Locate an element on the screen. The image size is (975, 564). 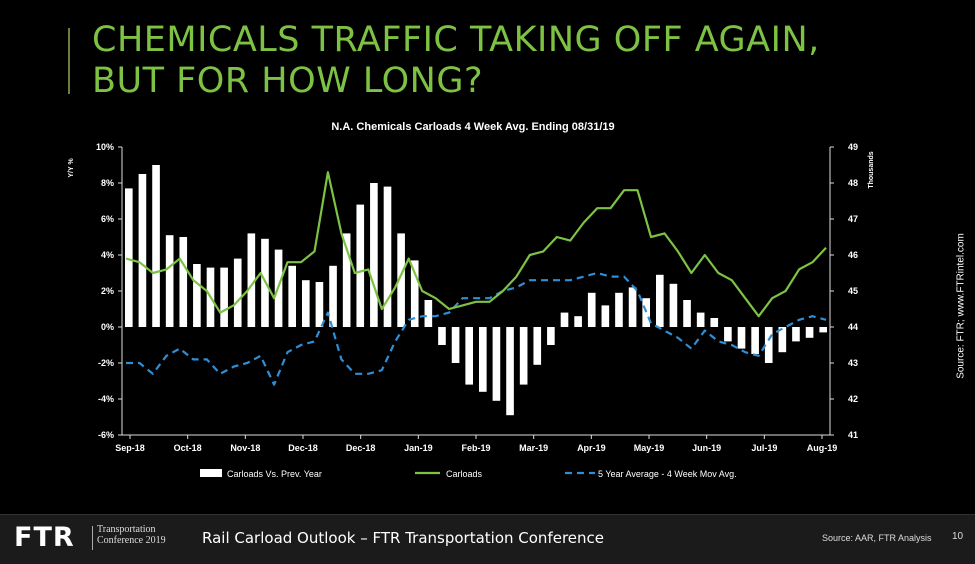
page-number: 10 is located at coordinates (958, 536).